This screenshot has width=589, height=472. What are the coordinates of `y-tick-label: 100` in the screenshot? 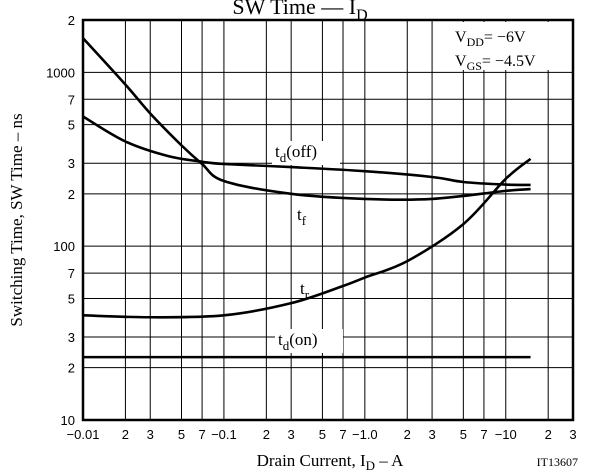 It's located at (64, 246).